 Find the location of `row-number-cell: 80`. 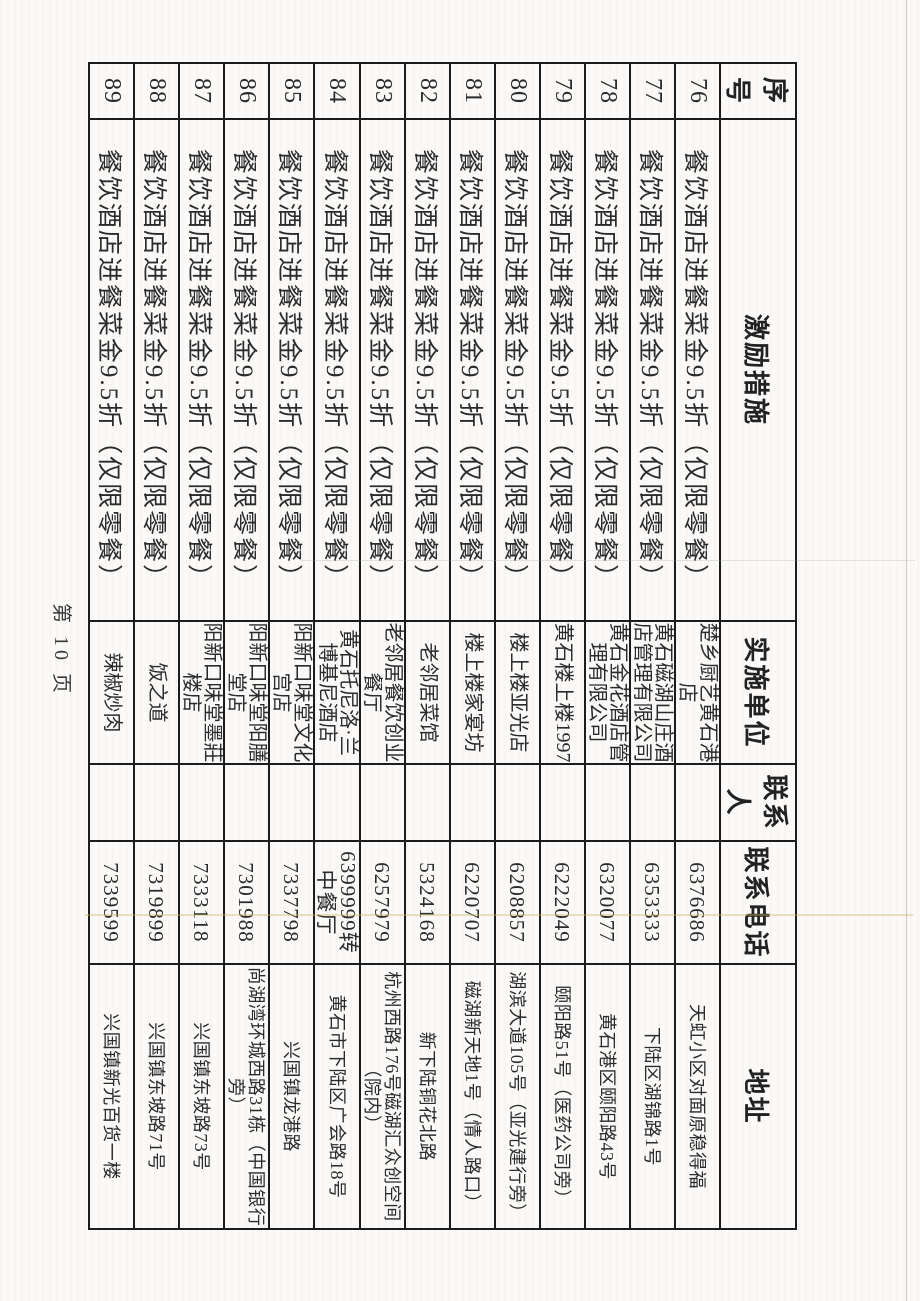

row-number-cell: 80 is located at coordinates (517, 91).